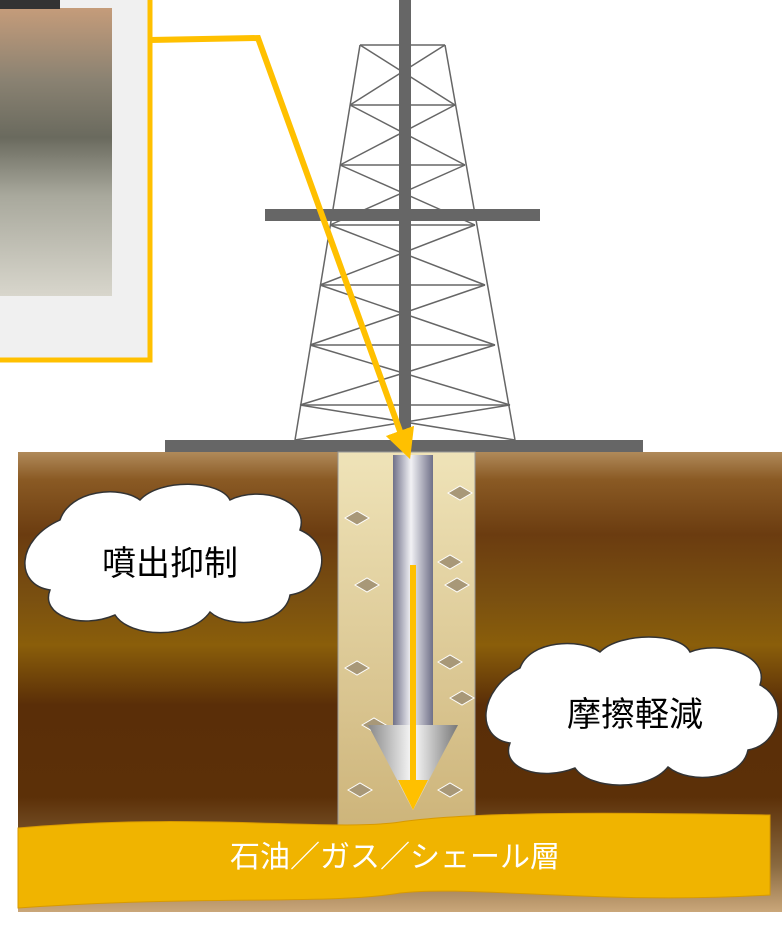  I want to click on cloud-left, so click(173, 558).